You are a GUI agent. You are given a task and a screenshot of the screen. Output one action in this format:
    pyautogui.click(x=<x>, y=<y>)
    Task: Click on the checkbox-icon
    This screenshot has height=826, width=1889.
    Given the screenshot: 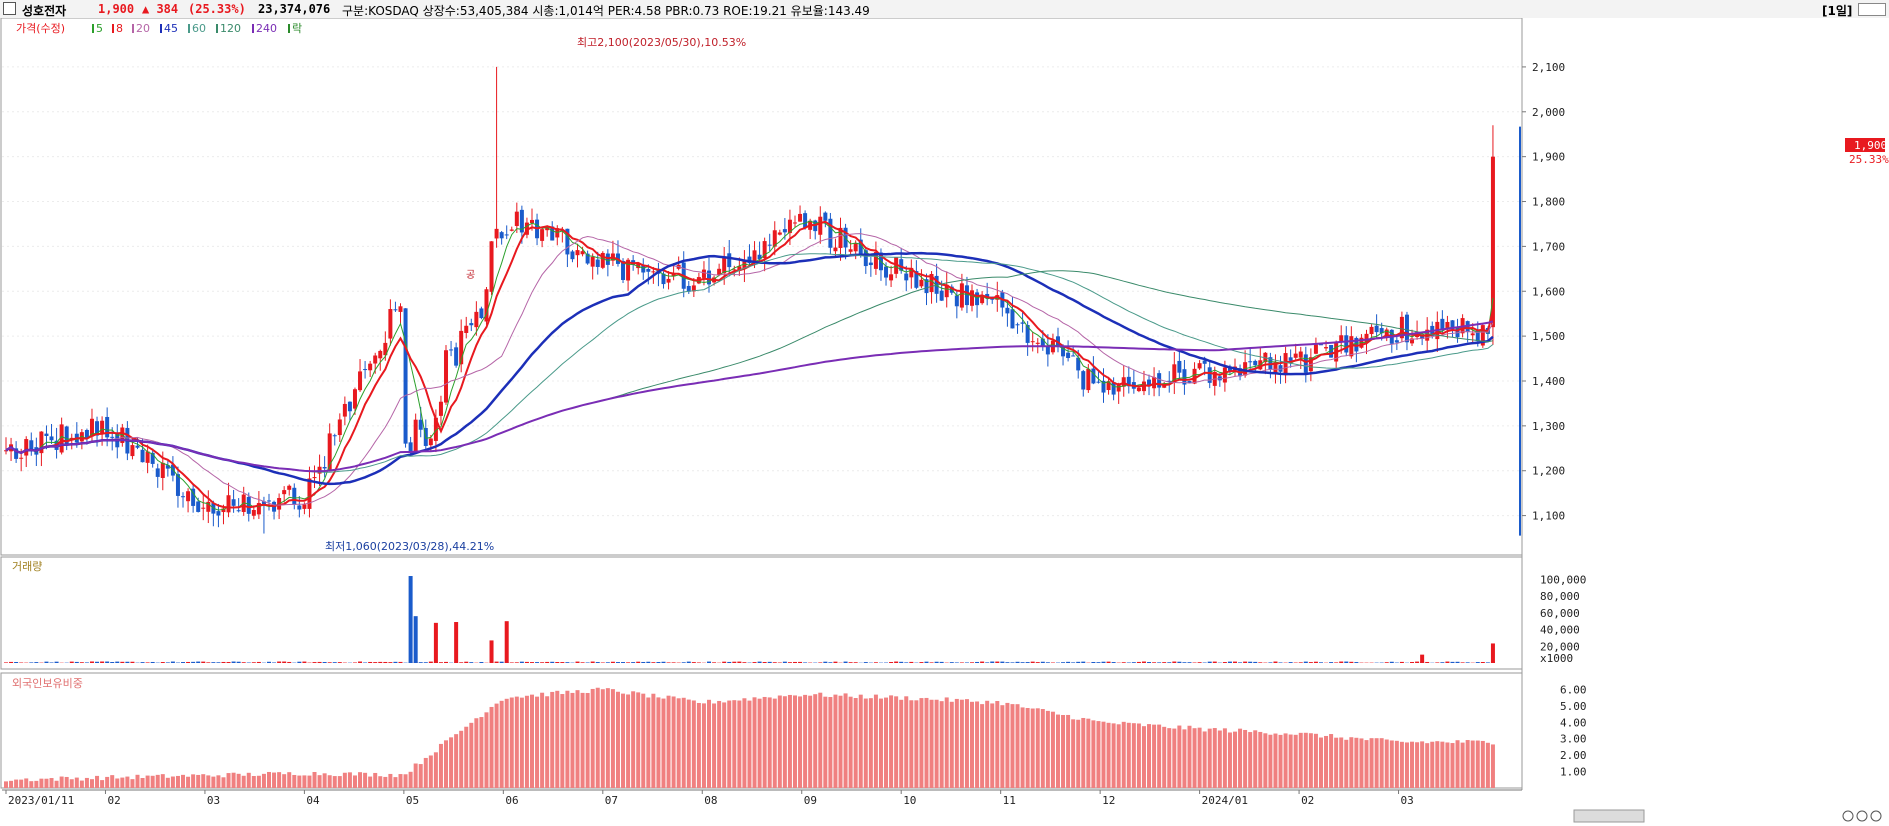 What is the action you would take?
    pyautogui.click(x=9, y=8)
    